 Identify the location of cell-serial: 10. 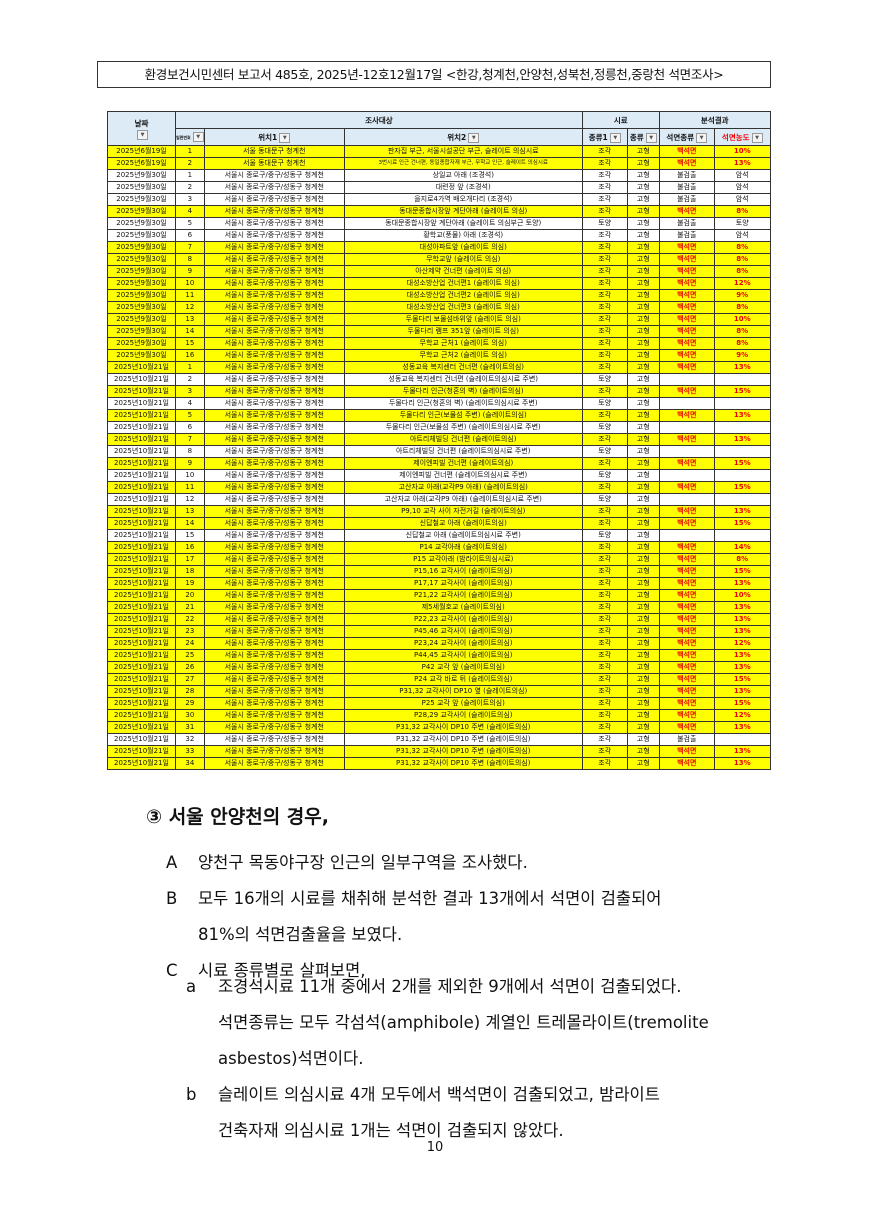
(190, 475).